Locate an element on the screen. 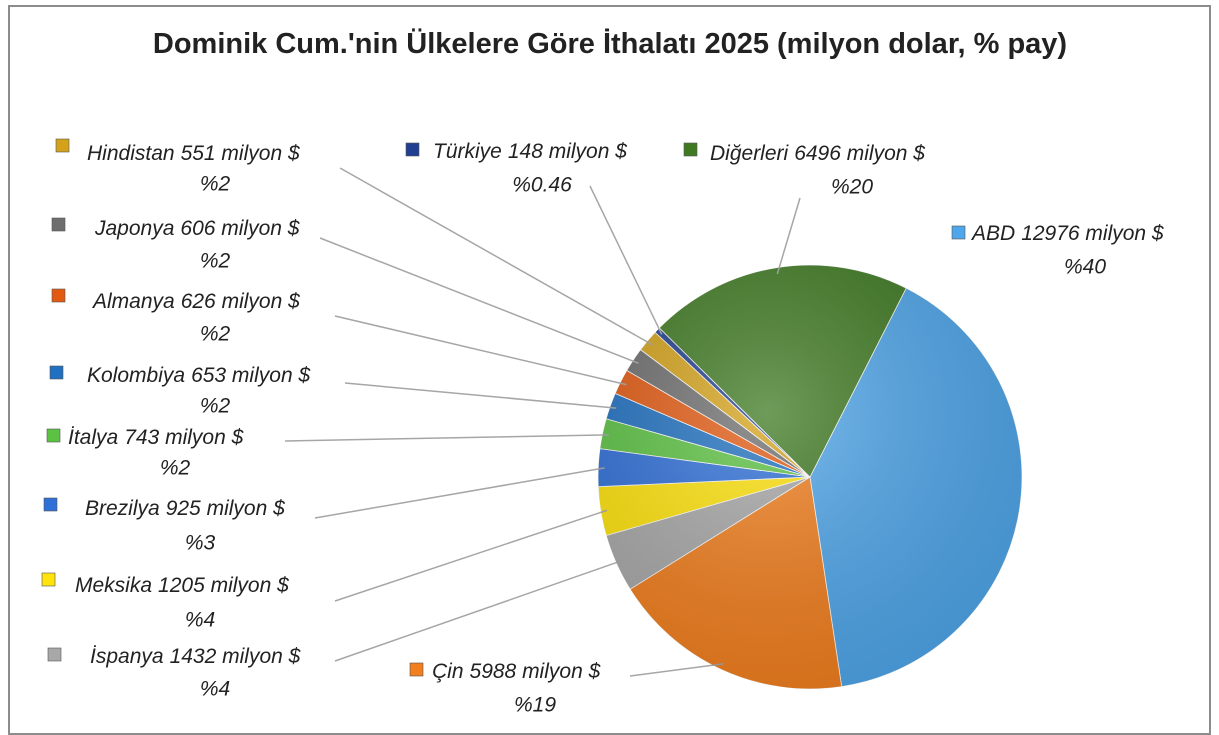 This screenshot has height=735, width=1219. label-category: Japonya is located at coordinates (134, 228).